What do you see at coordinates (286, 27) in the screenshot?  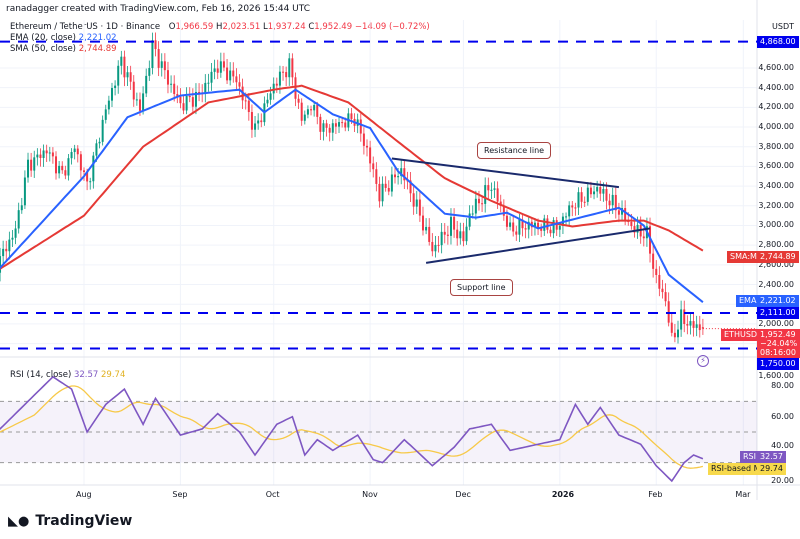 I see `low-value: 1,937.24` at bounding box center [286, 27].